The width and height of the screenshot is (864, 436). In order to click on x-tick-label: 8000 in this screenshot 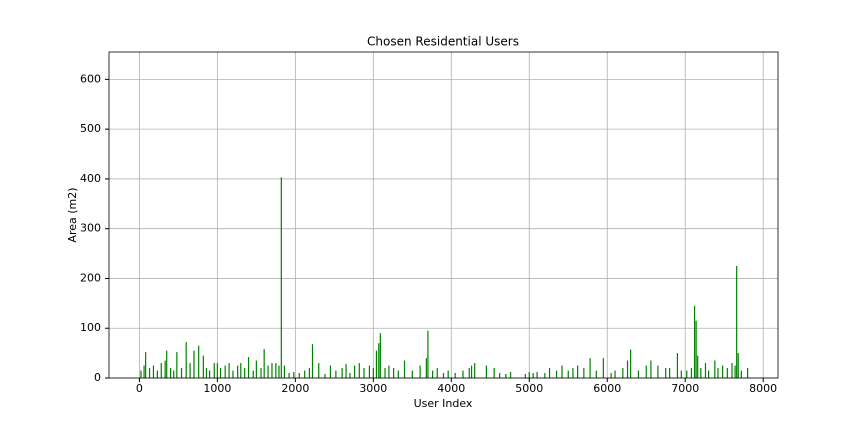, I will do `click(763, 388)`.